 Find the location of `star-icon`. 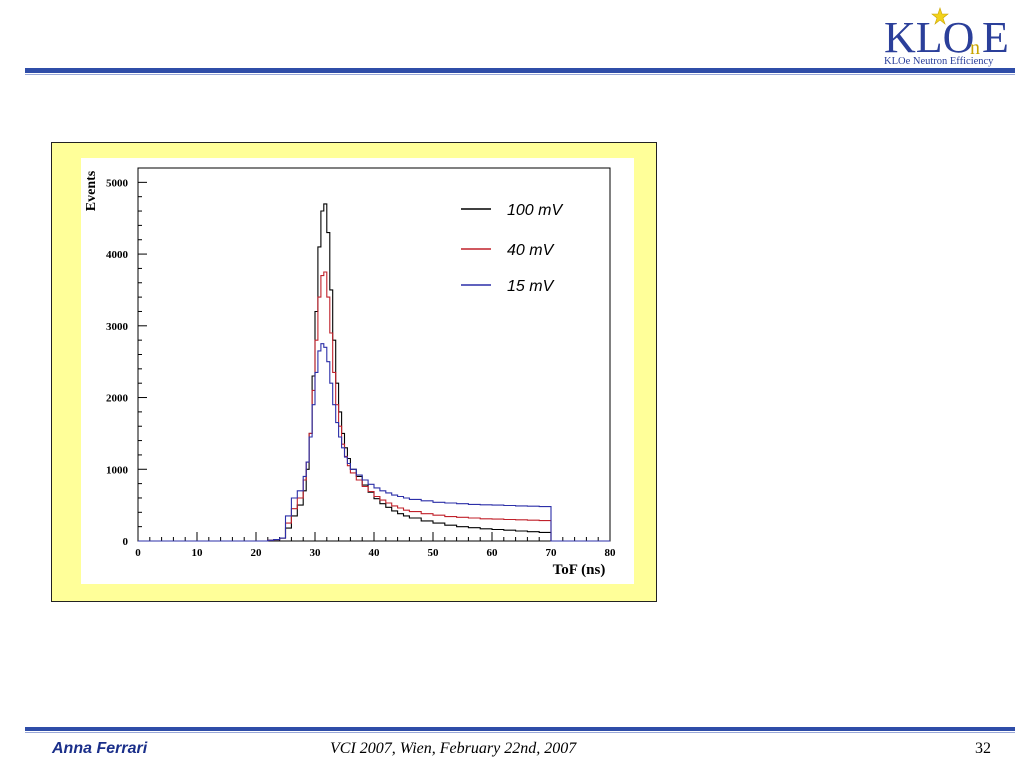

star-icon is located at coordinates (940, 16).